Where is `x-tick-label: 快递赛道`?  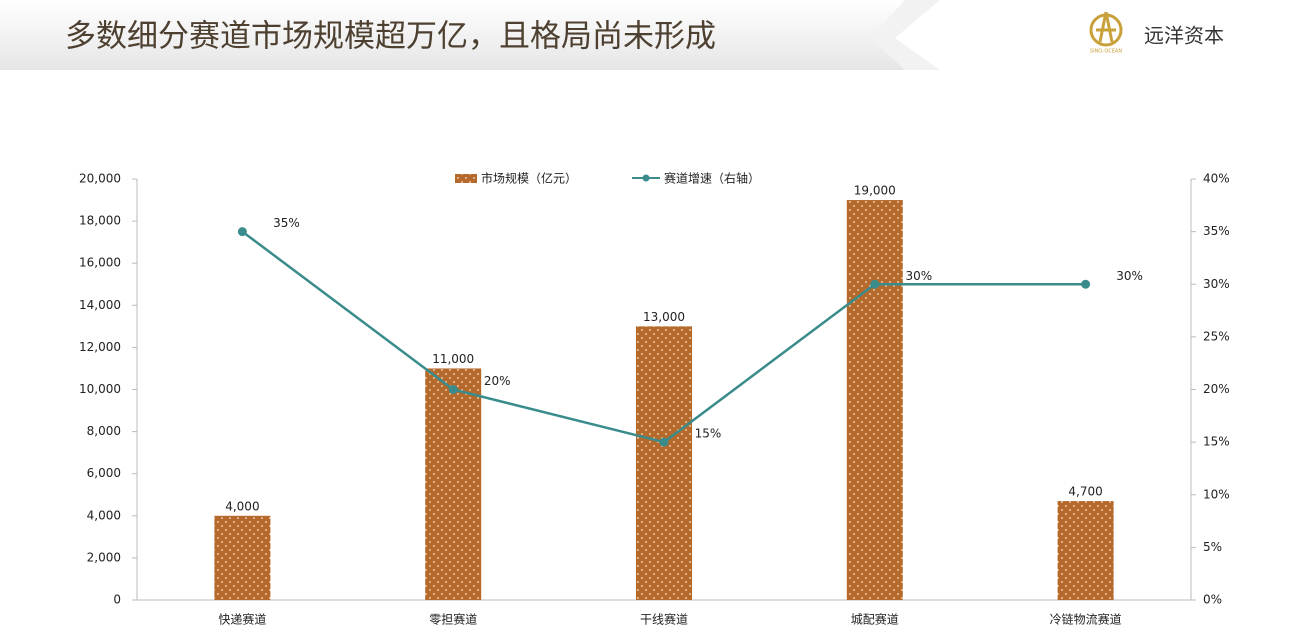 x-tick-label: 快递赛道 is located at coordinates (242, 619).